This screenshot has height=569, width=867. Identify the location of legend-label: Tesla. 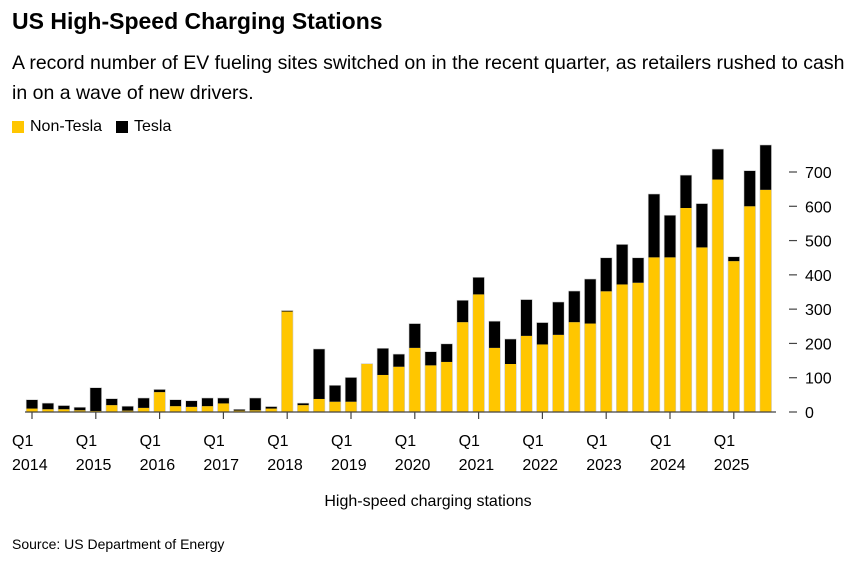
(153, 126).